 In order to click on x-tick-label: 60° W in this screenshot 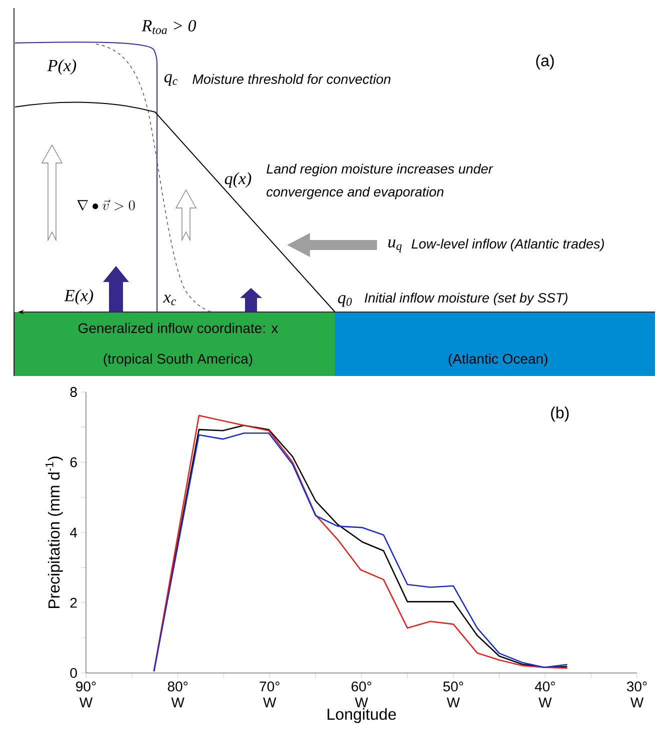, I will do `click(362, 695)`.